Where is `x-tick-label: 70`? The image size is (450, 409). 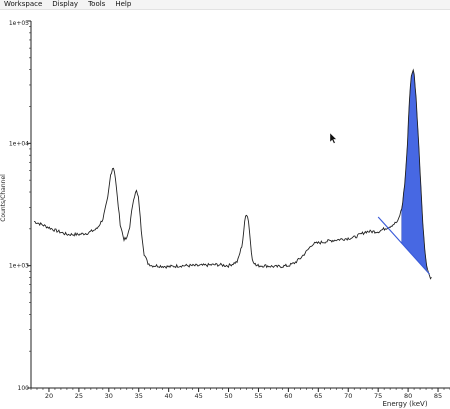
x-tick-label: 70 is located at coordinates (348, 396).